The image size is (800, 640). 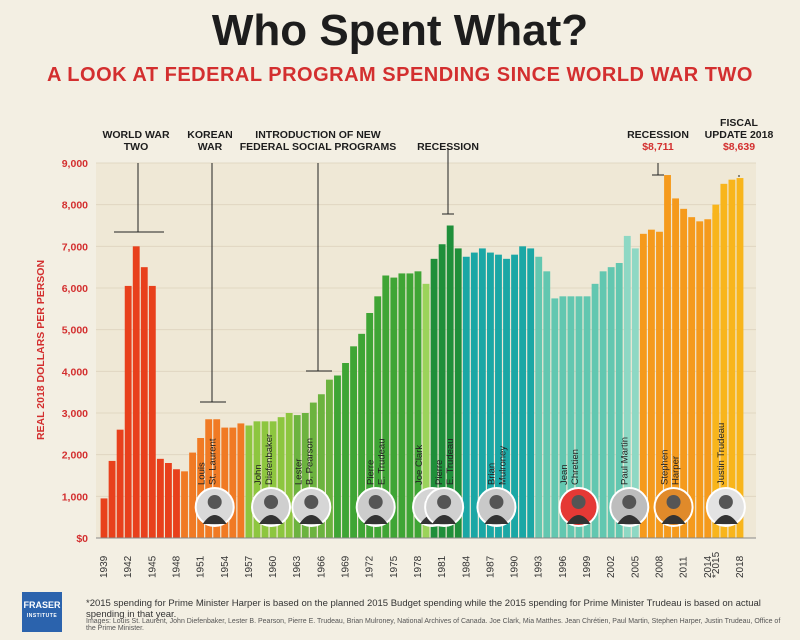 I want to click on pm-name-label: Joe Clark, so click(x=419, y=465).